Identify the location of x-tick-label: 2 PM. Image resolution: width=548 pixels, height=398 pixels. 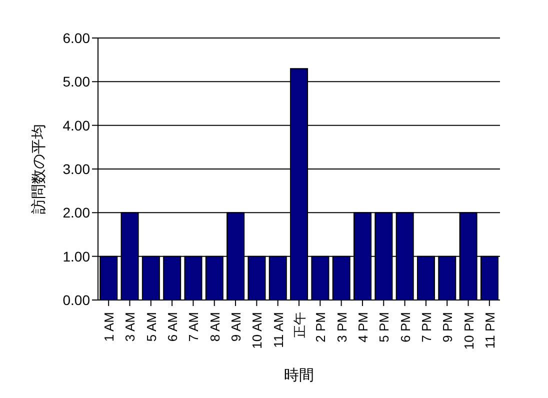
(320, 327).